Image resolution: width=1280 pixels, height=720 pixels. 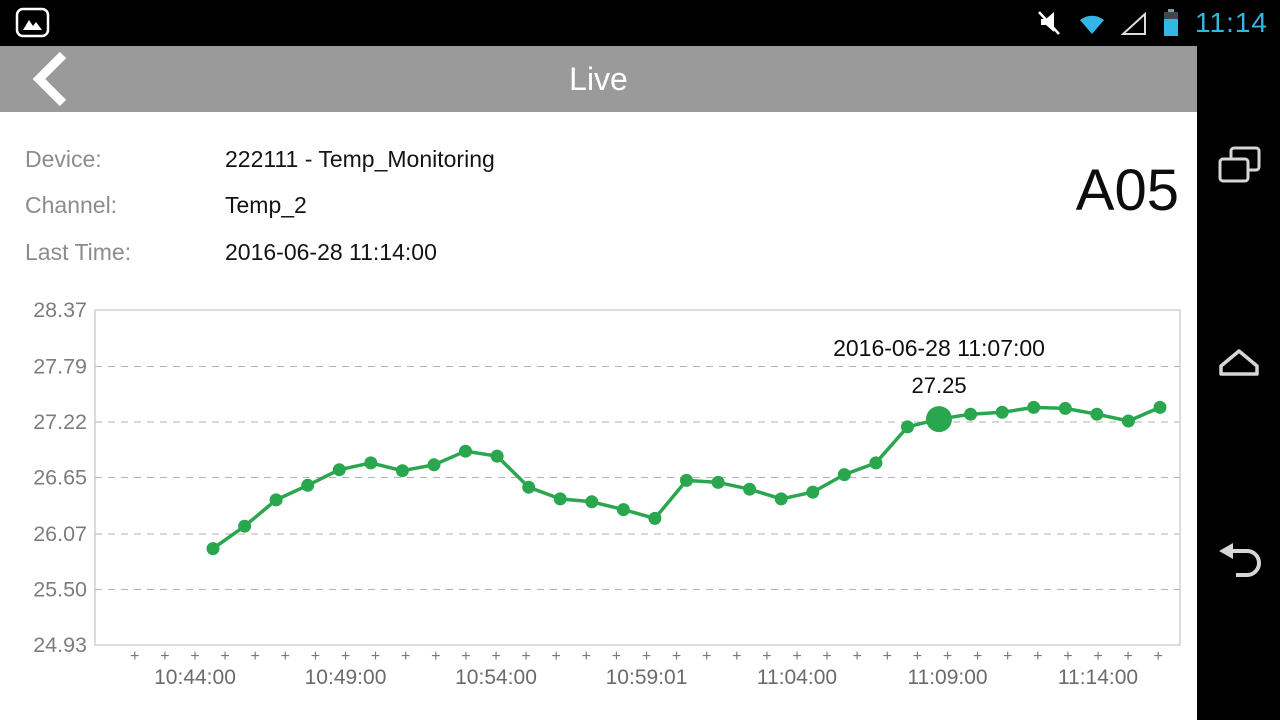 I want to click on y-axis-tick-label: 24.93, so click(x=60, y=645).